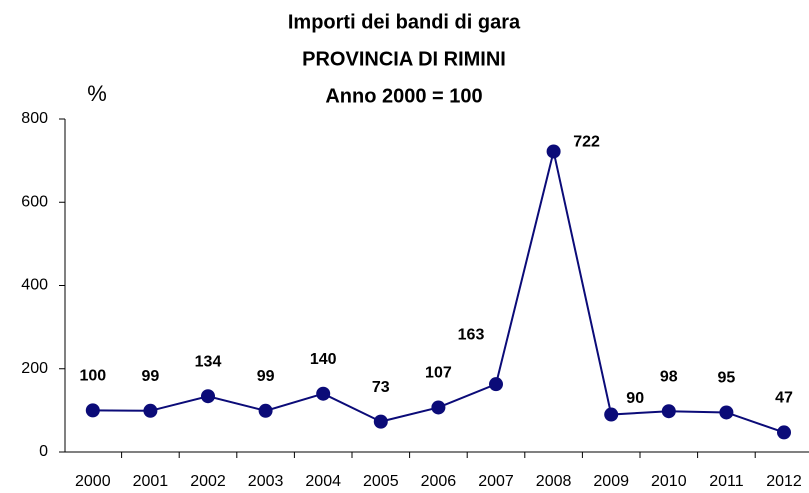 Image resolution: width=809 pixels, height=493 pixels. Describe the element at coordinates (381, 481) in the screenshot. I see `x-tick-label: 2005` at that location.